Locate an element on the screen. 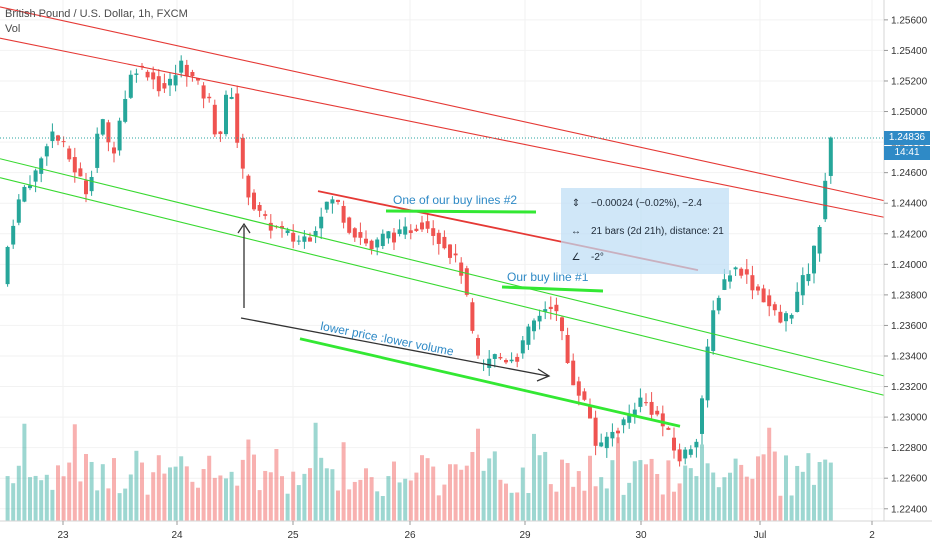  bar-countdown-badge: 14:41 is located at coordinates (907, 153).